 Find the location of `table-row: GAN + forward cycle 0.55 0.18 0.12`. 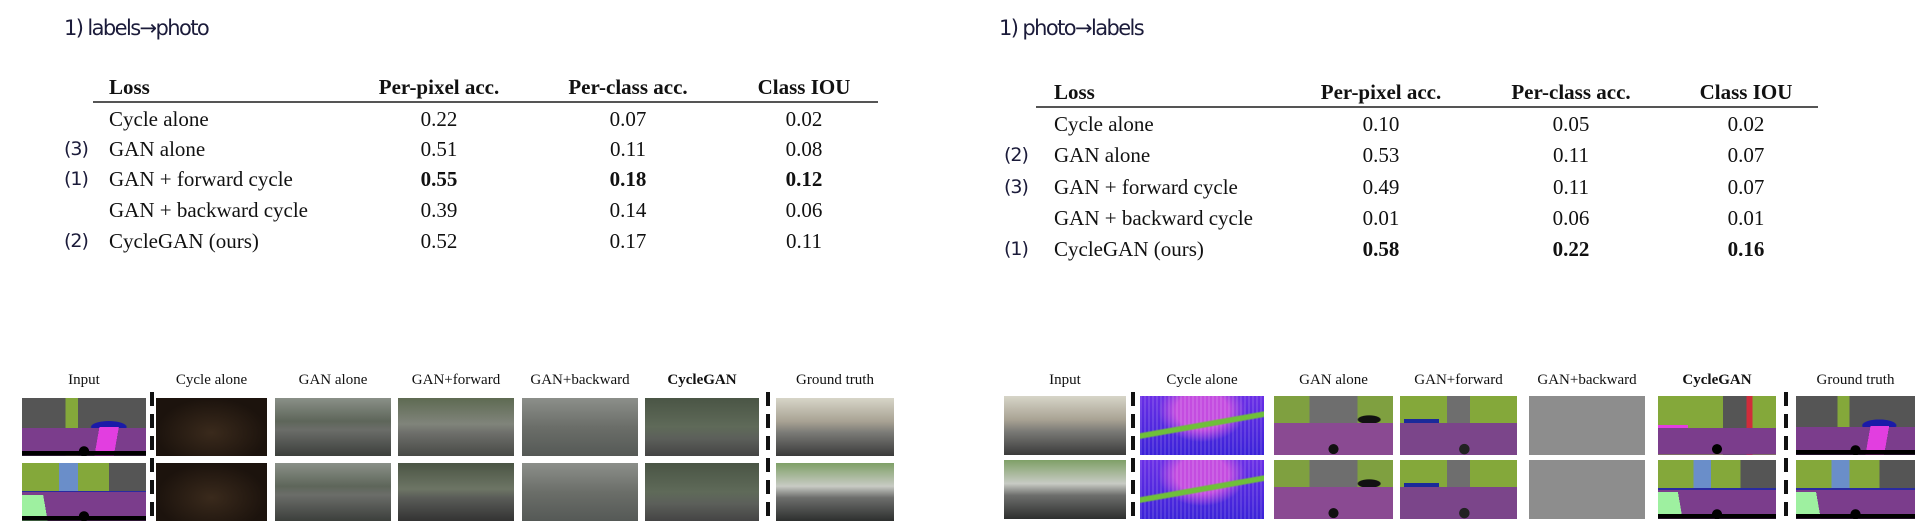

table-row: GAN + forward cycle 0.55 0.18 0.12 is located at coordinates (494, 179).